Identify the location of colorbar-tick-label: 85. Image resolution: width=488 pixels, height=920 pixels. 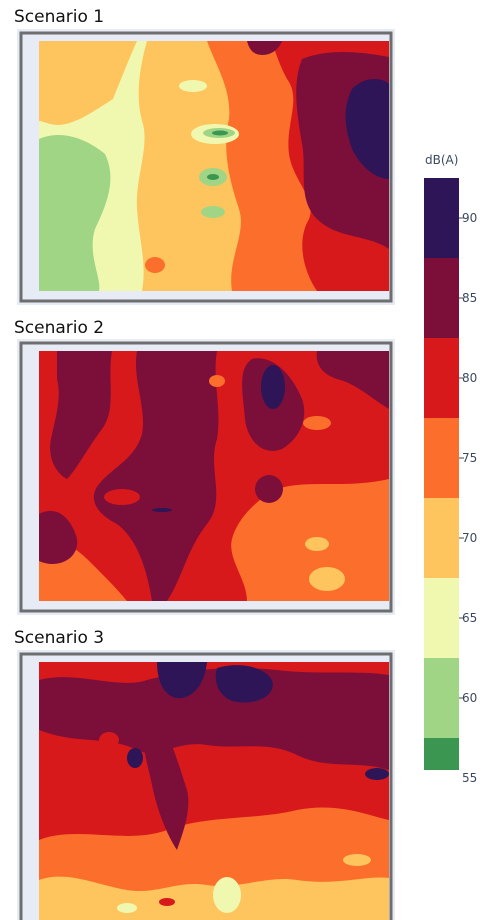
(470, 298).